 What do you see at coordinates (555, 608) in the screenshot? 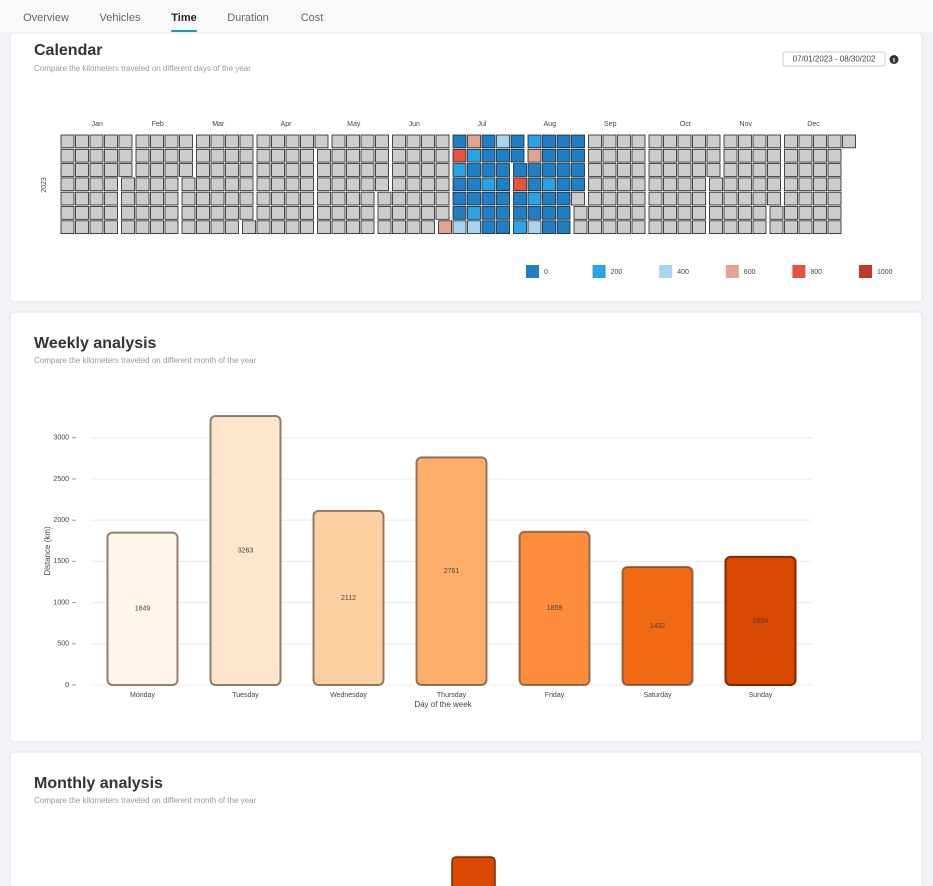
I see `bar-value-label: 1859` at bounding box center [555, 608].